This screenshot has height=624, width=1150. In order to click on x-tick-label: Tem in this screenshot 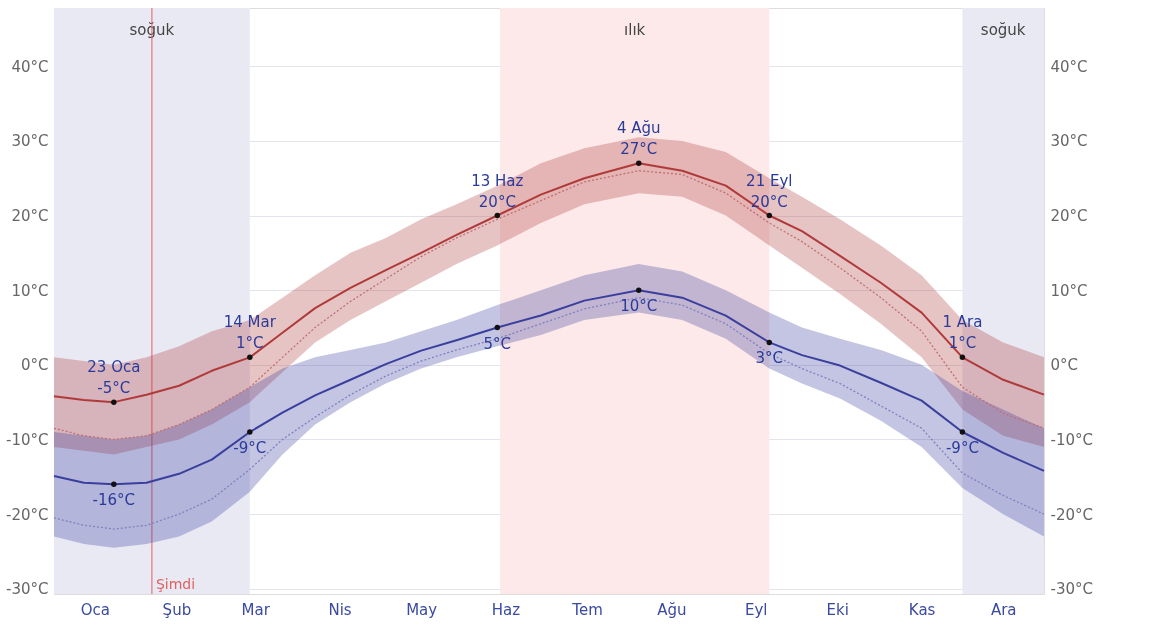, I will do `click(587, 609)`.